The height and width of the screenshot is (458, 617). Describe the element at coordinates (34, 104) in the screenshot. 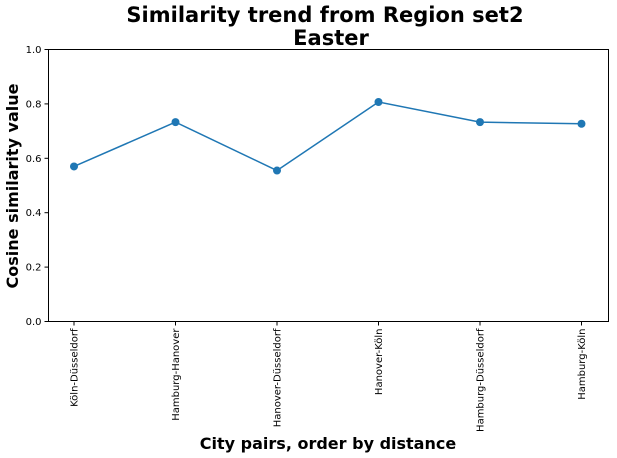

I see `y-tick-label: 0.8` at that location.